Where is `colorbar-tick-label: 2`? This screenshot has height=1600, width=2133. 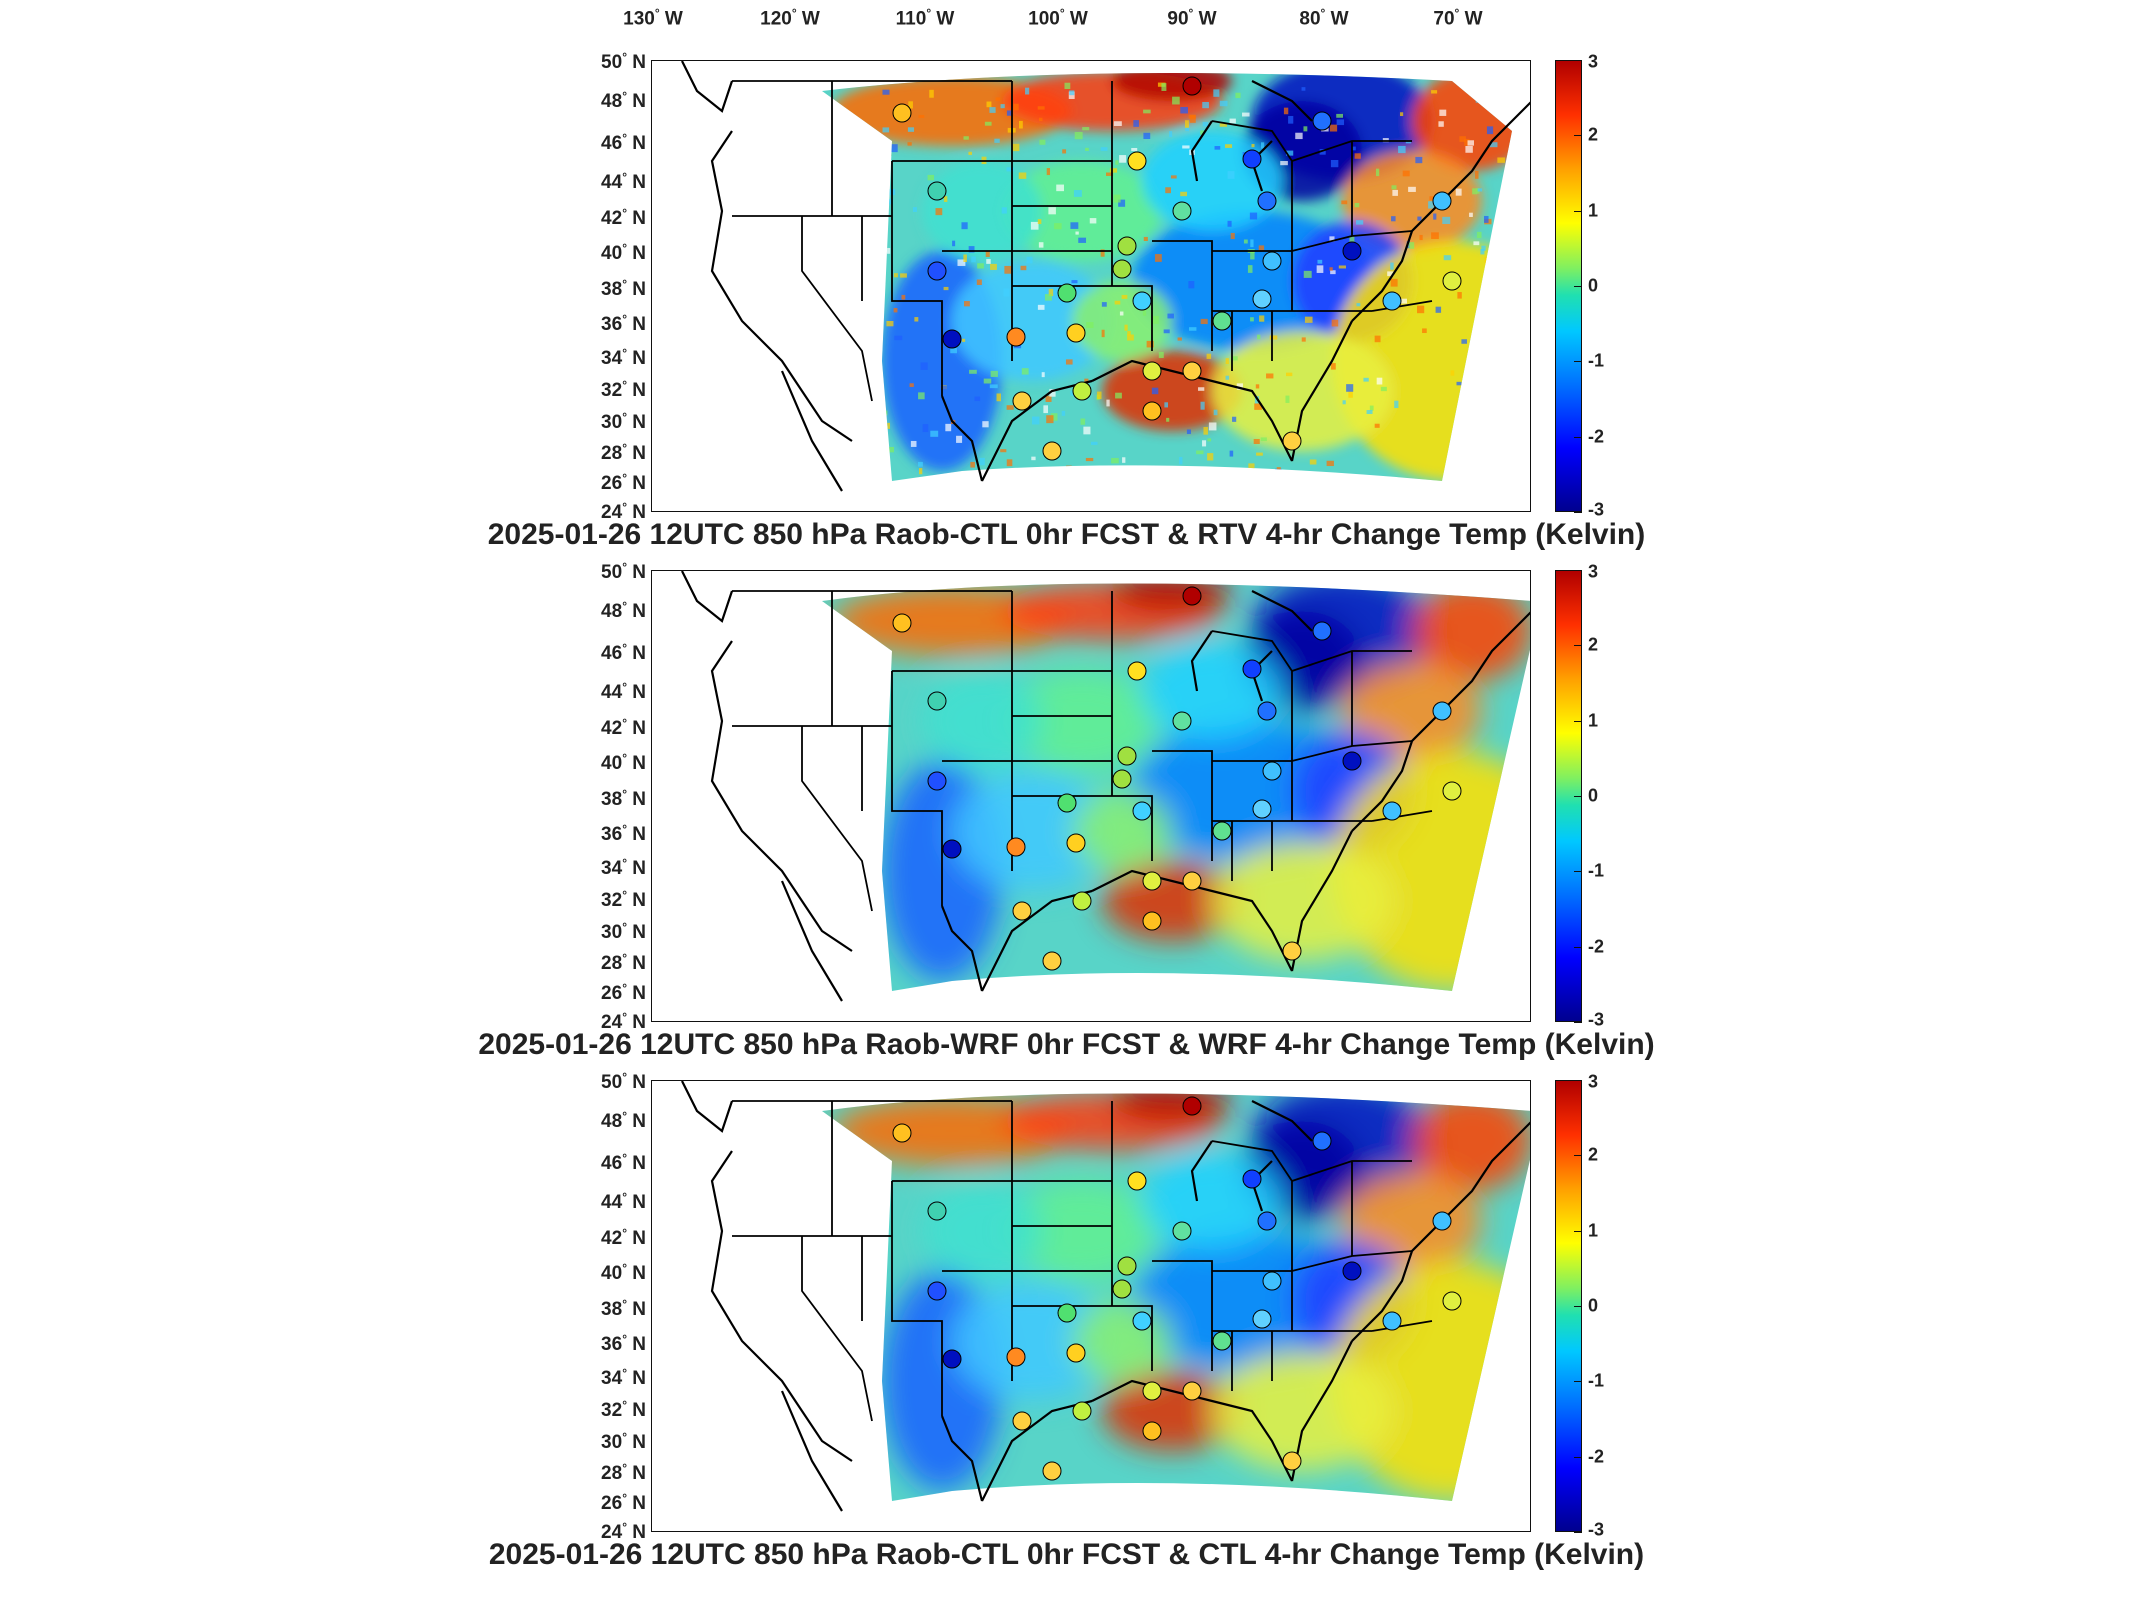
colorbar-tick-label: 2 is located at coordinates (1593, 644).